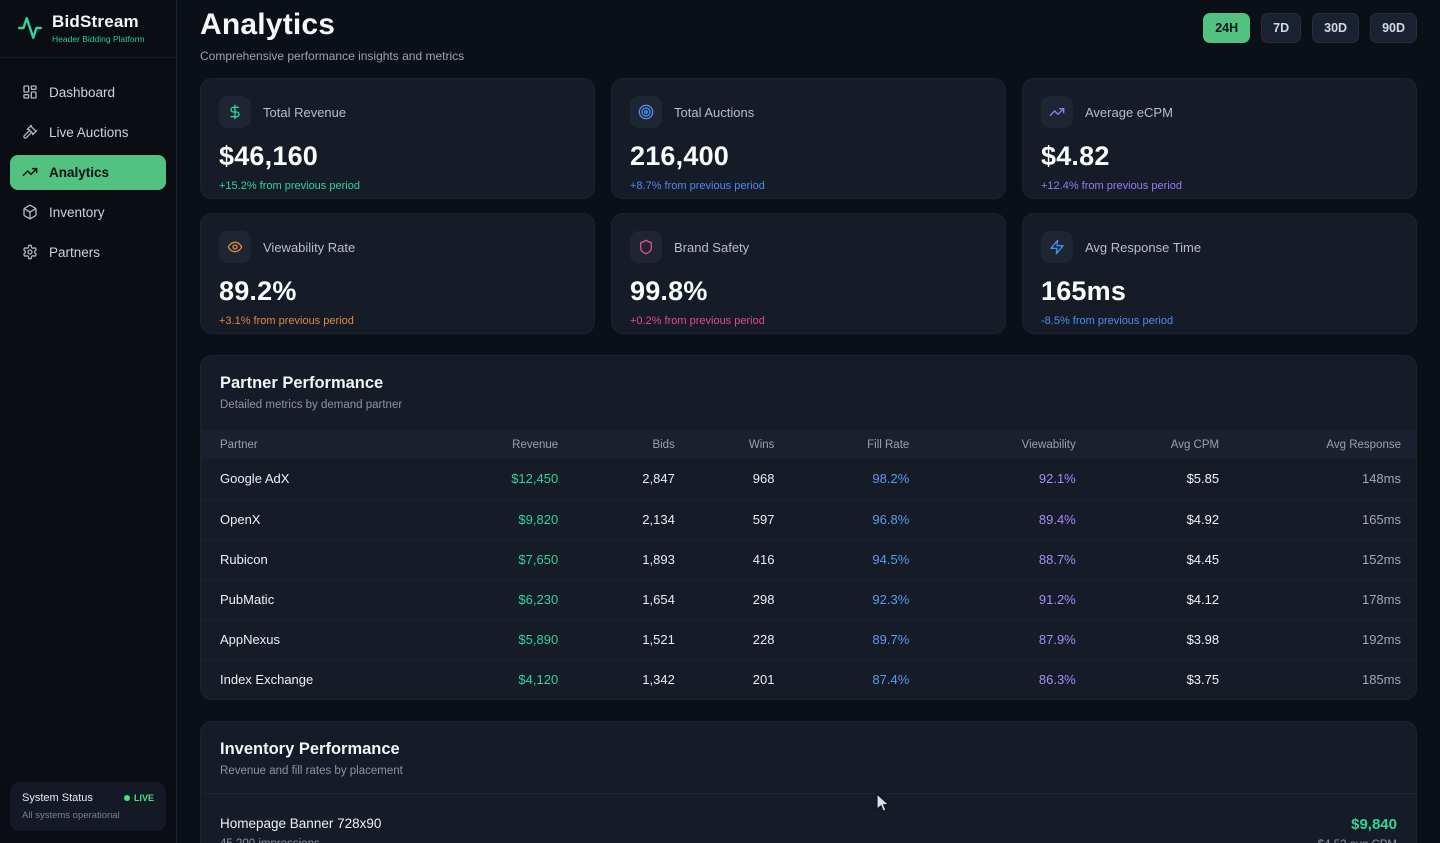 The width and height of the screenshot is (1440, 843). I want to click on cell-avg-cpm: $4.92, so click(1147, 518).